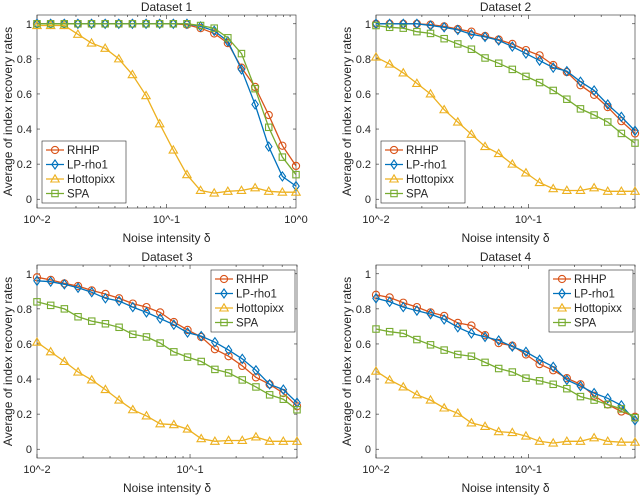 The image size is (640, 498). I want to click on legend-marker-triangle, so click(55, 178).